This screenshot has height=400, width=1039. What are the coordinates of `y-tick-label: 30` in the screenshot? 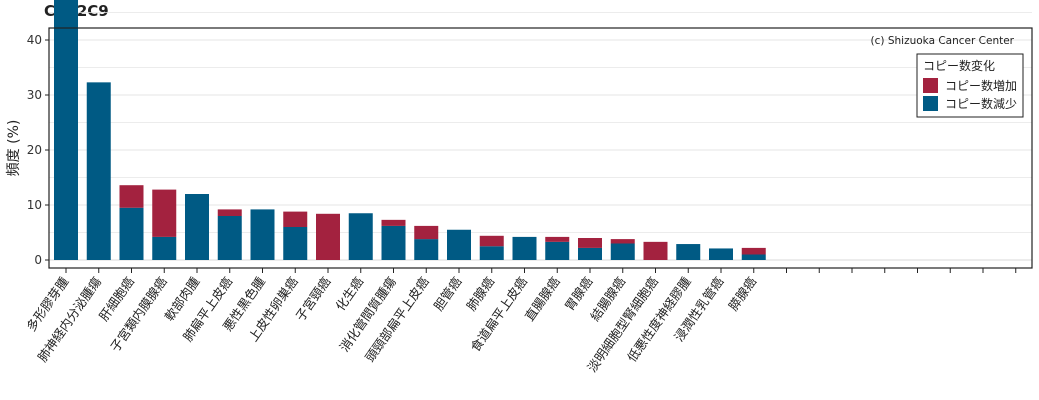 It's located at (34, 95).